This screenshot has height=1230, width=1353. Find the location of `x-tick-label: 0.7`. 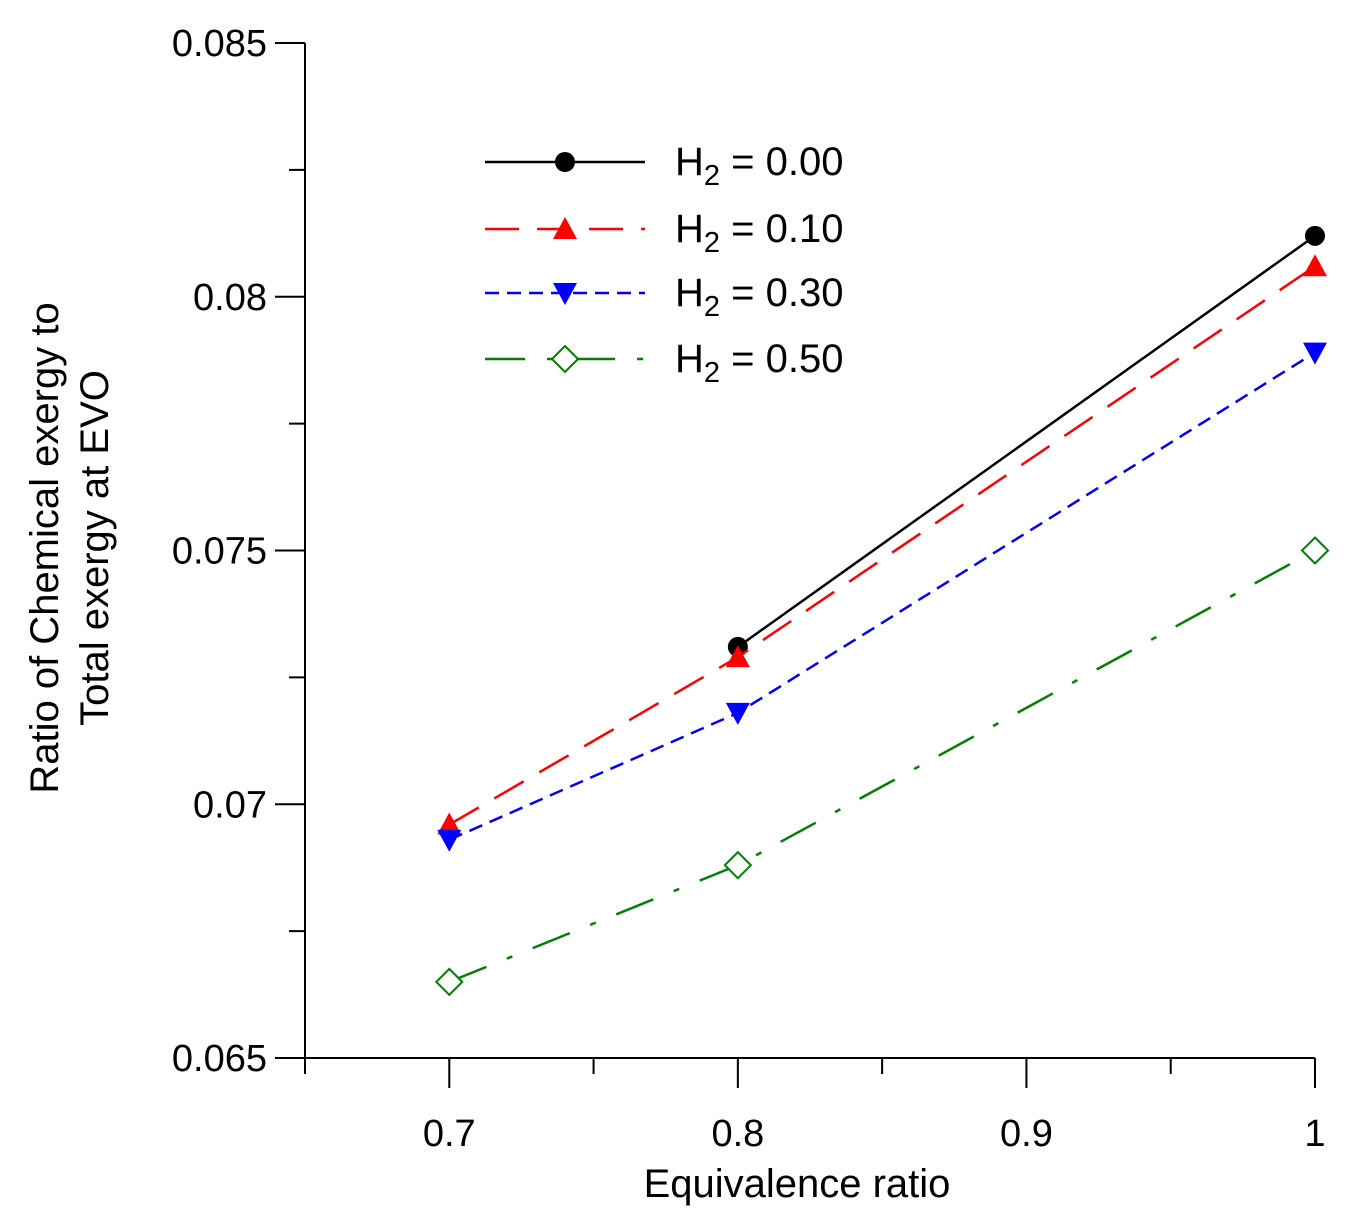

x-tick-label: 0.7 is located at coordinates (449, 1134).